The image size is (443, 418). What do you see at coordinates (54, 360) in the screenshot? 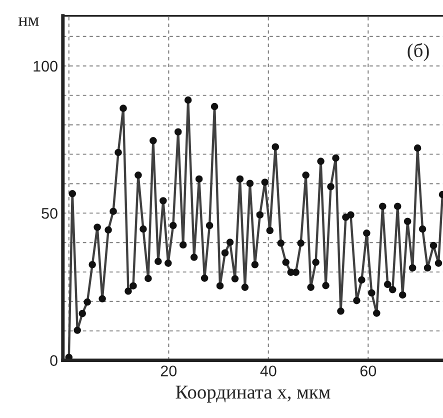
I see `y-tick-label: 0` at bounding box center [54, 360].